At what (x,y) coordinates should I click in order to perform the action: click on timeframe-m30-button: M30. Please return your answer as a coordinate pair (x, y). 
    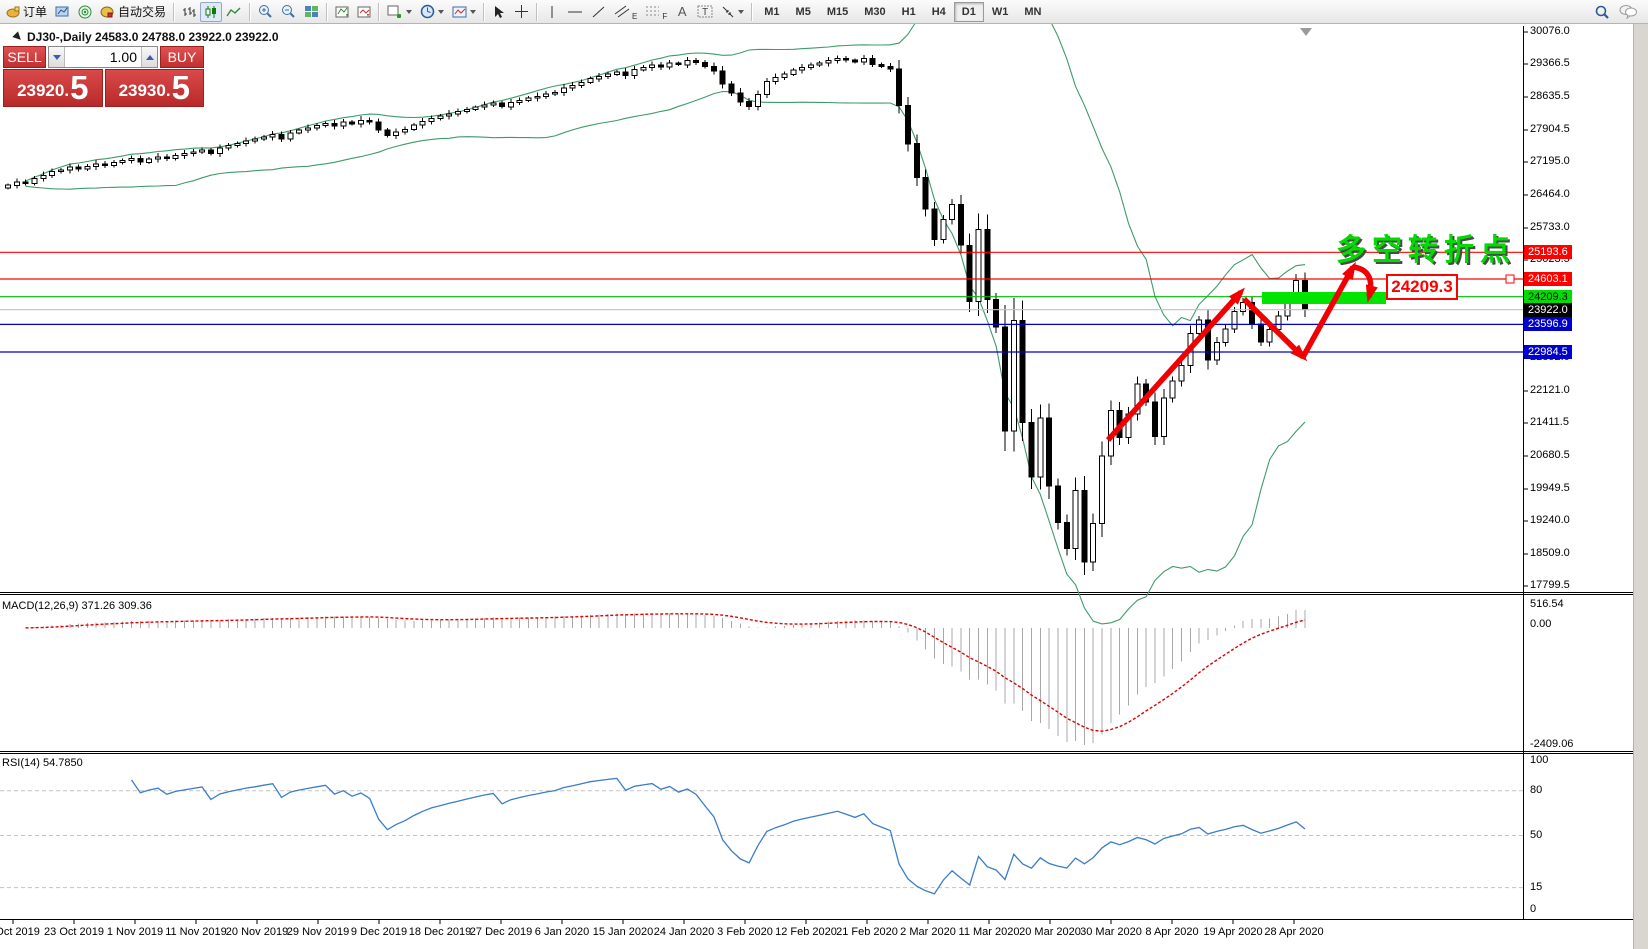
    Looking at the image, I should click on (875, 11).